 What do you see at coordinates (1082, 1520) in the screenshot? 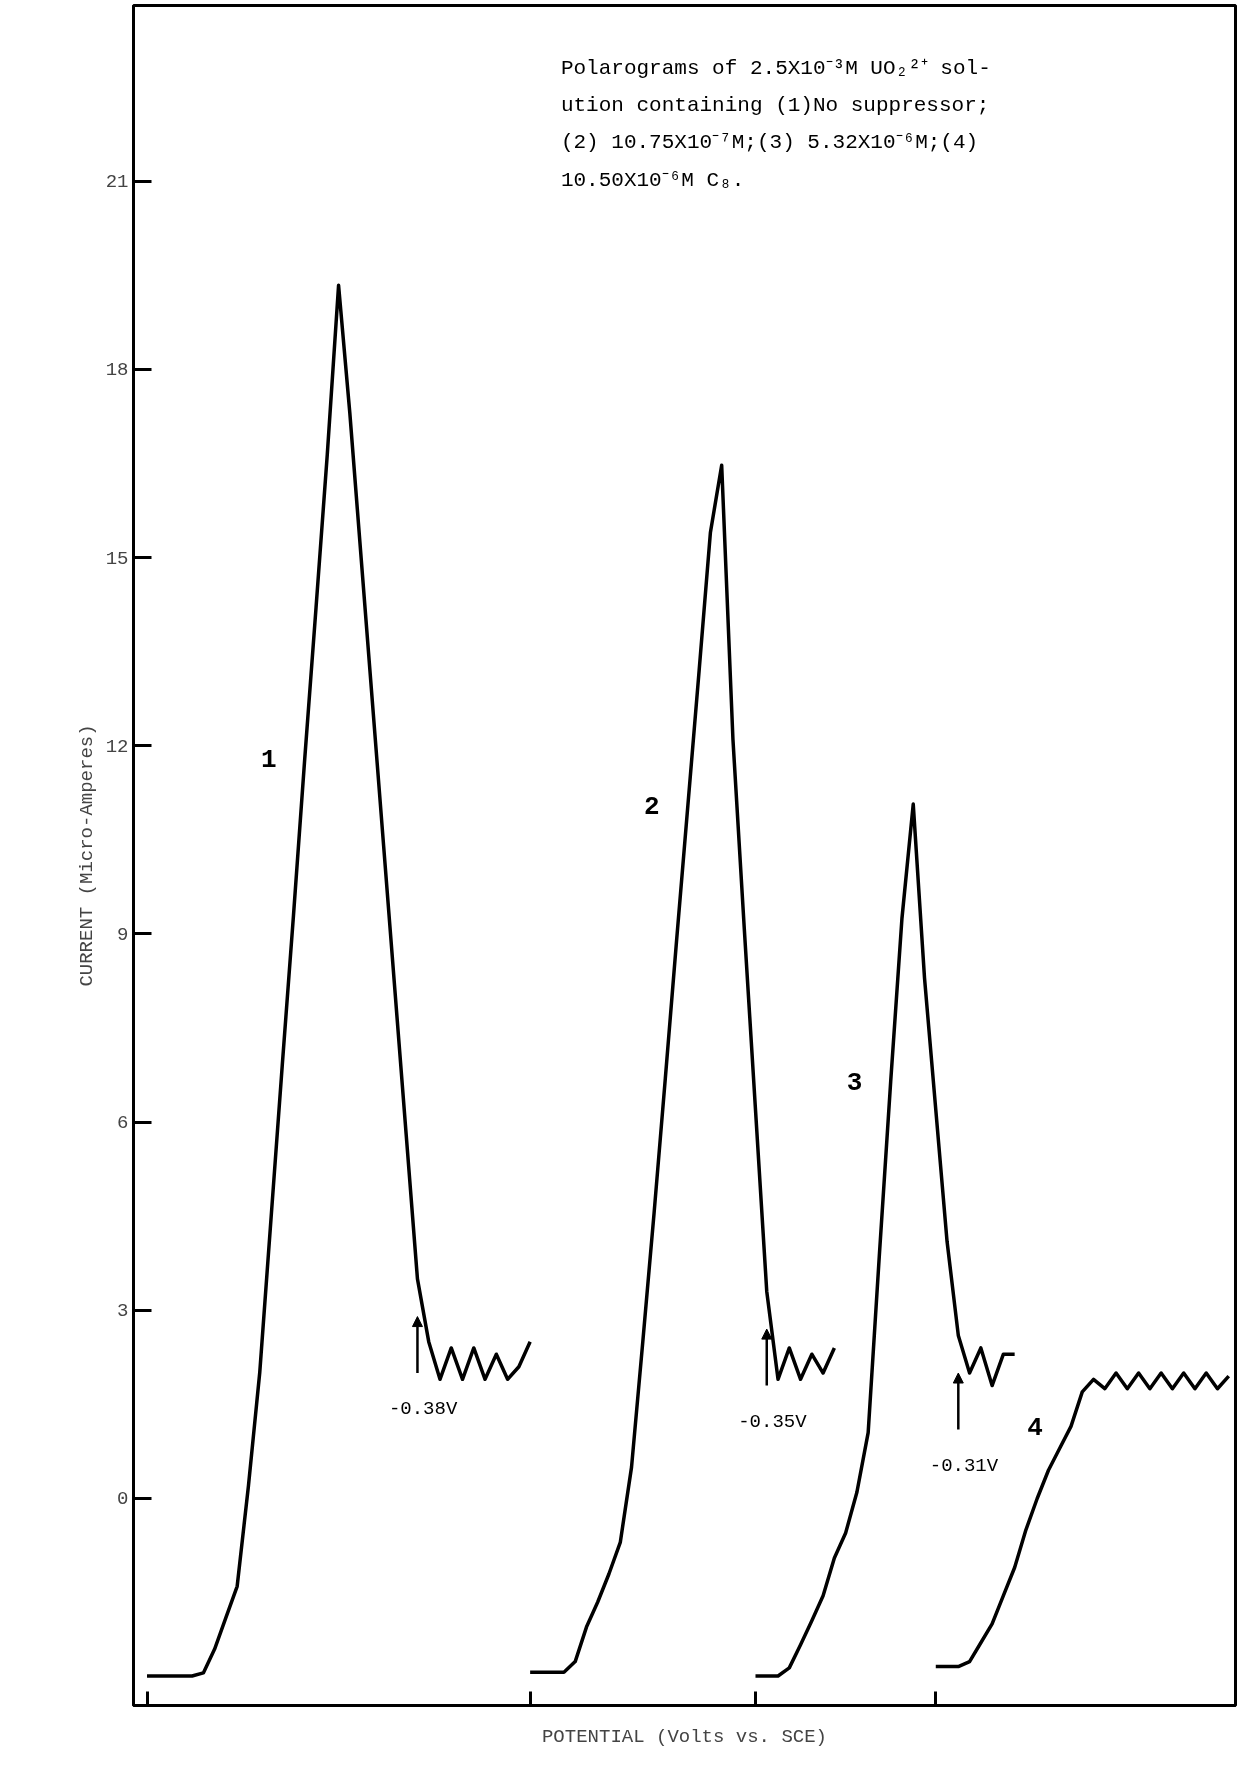
I see `line-series` at bounding box center [1082, 1520].